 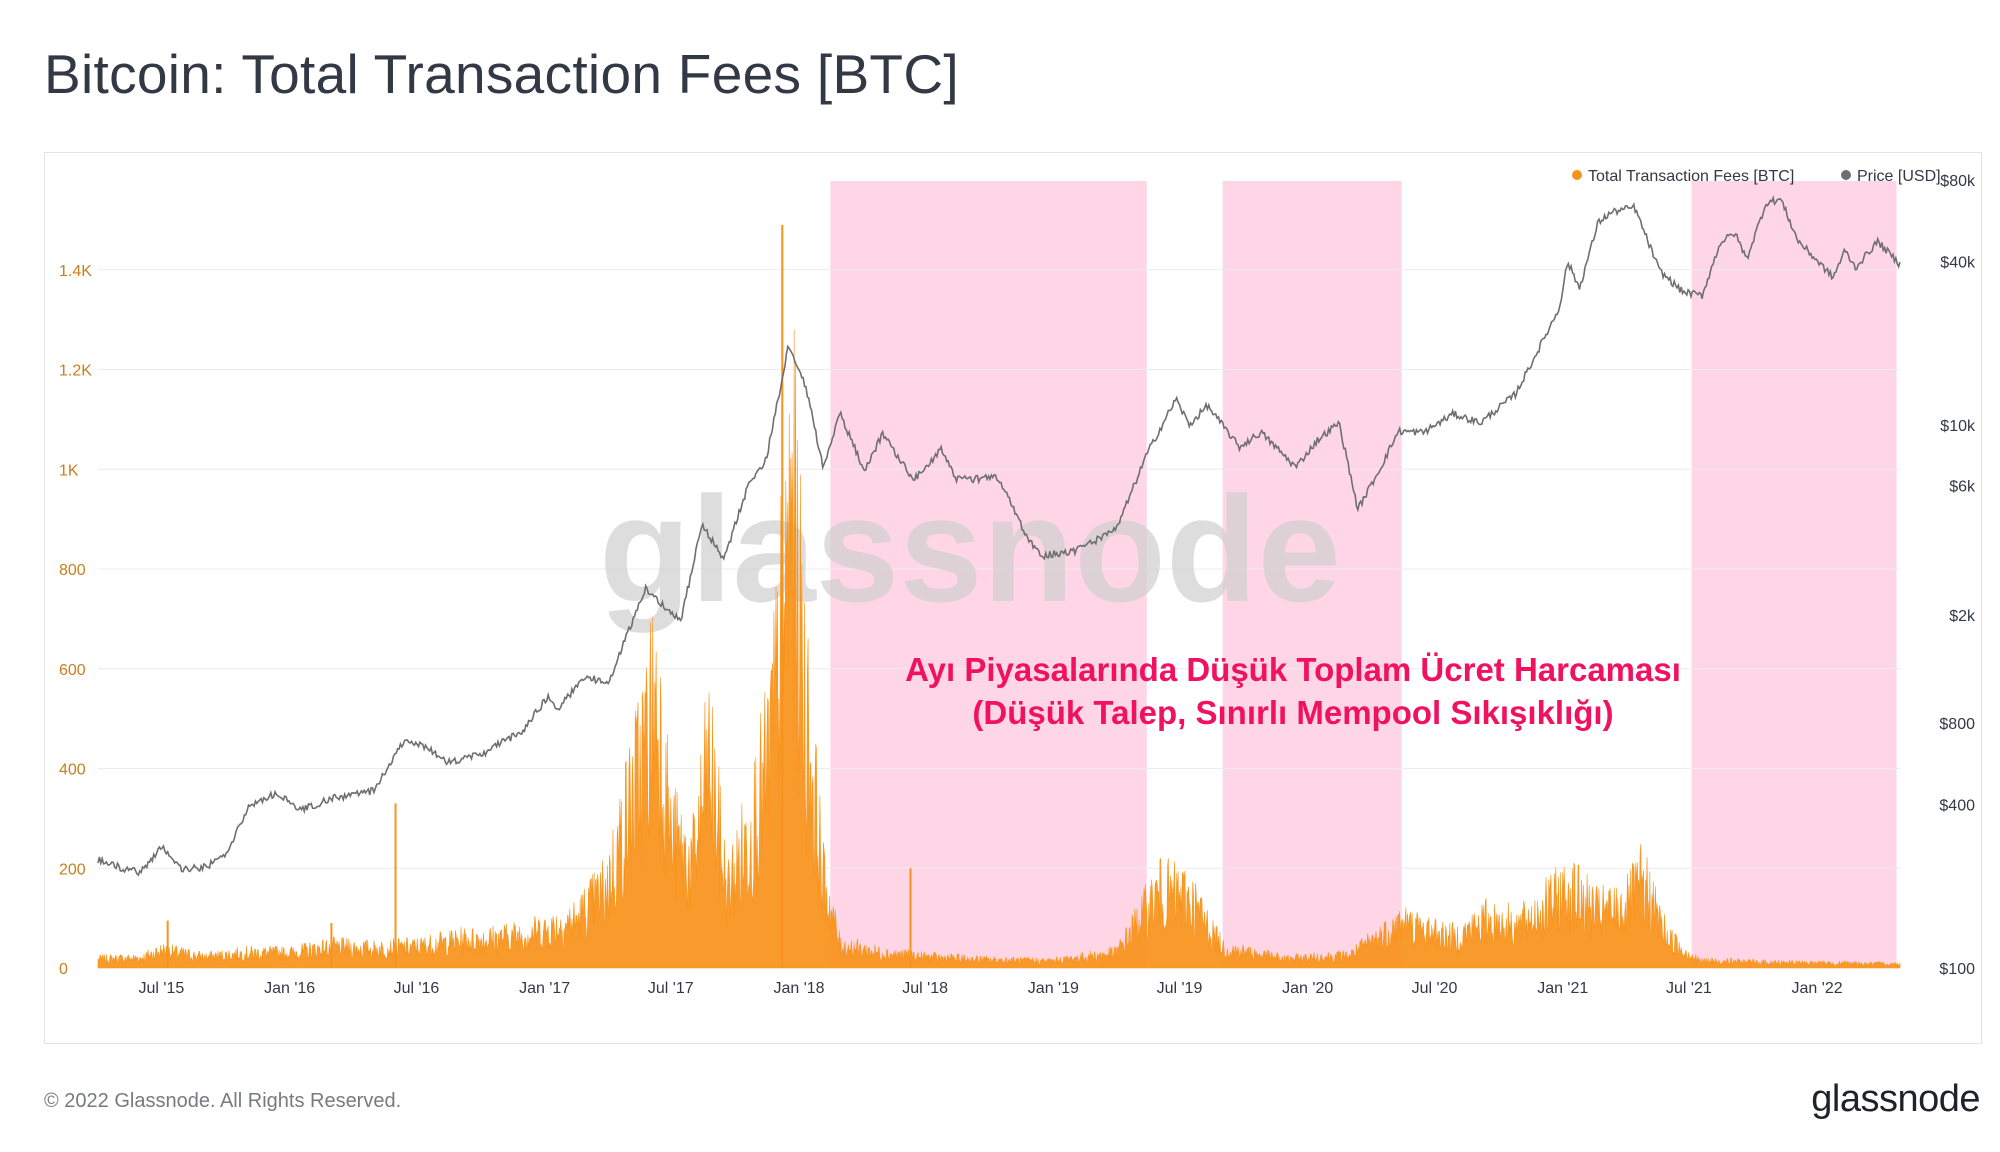 I want to click on x-tick-label: Jul '21, so click(x=1689, y=988).